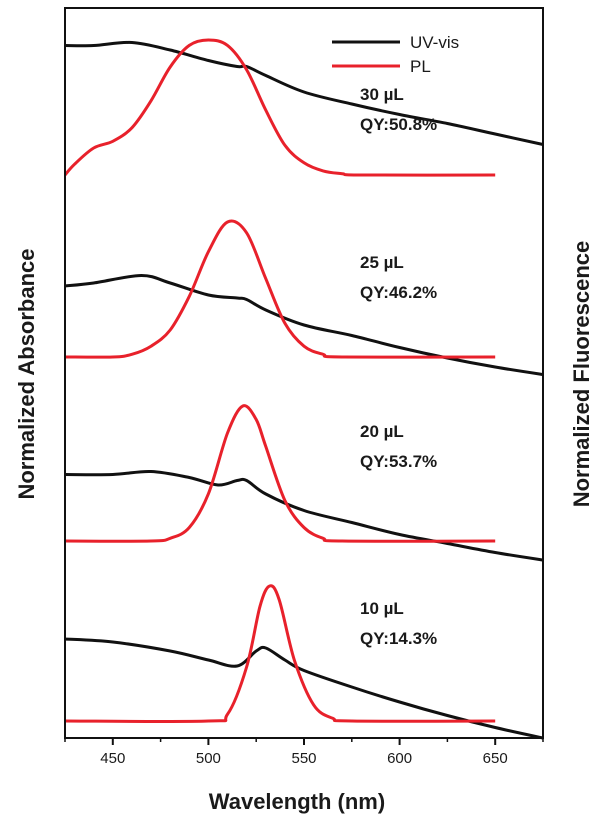  What do you see at coordinates (26, 373) in the screenshot?
I see `y-axis-title-left: Normalized Absorbance` at bounding box center [26, 373].